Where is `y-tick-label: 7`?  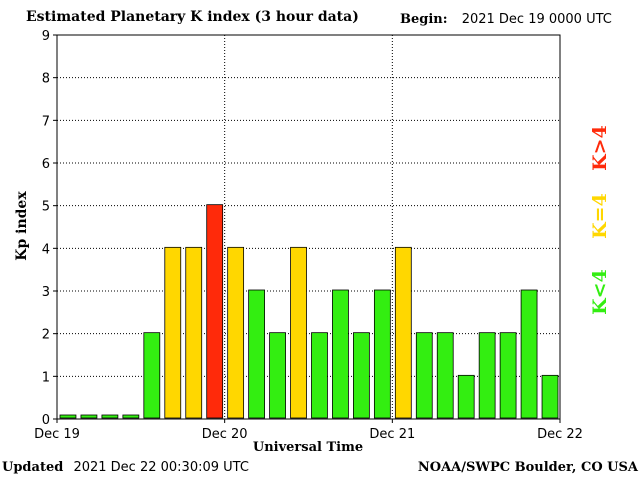
y-tick-label: 7 is located at coordinates (46, 121).